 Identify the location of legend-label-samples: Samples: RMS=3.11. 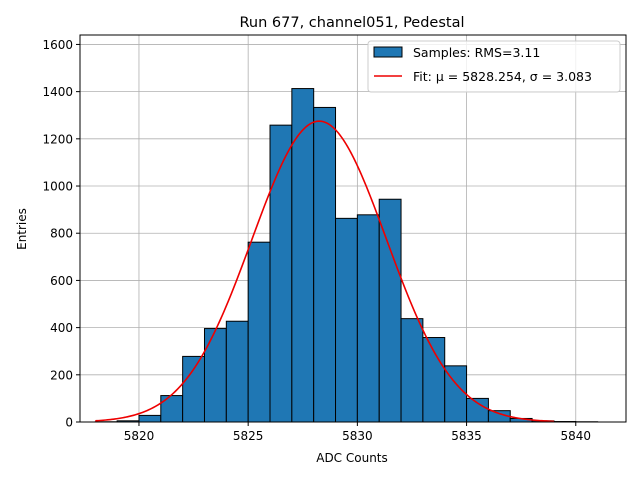
(476, 52).